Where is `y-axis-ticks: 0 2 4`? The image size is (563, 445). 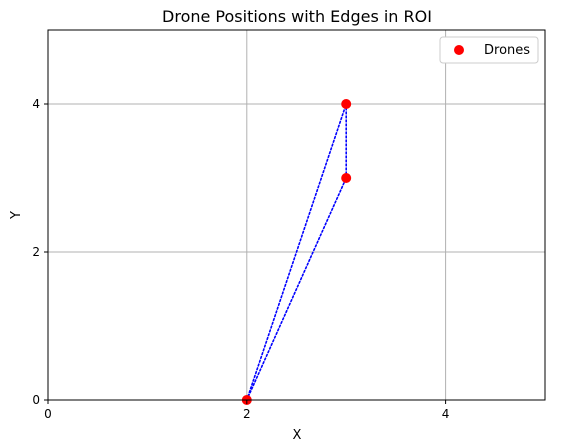
y-axis-ticks: 0 2 4 is located at coordinates (40, 252).